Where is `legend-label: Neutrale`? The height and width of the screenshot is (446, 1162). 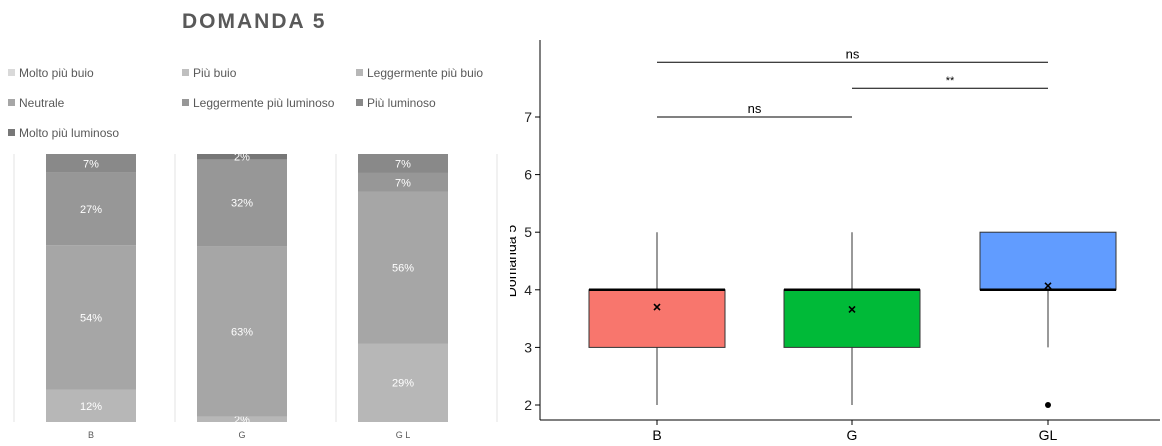 legend-label: Neutrale is located at coordinates (42, 103).